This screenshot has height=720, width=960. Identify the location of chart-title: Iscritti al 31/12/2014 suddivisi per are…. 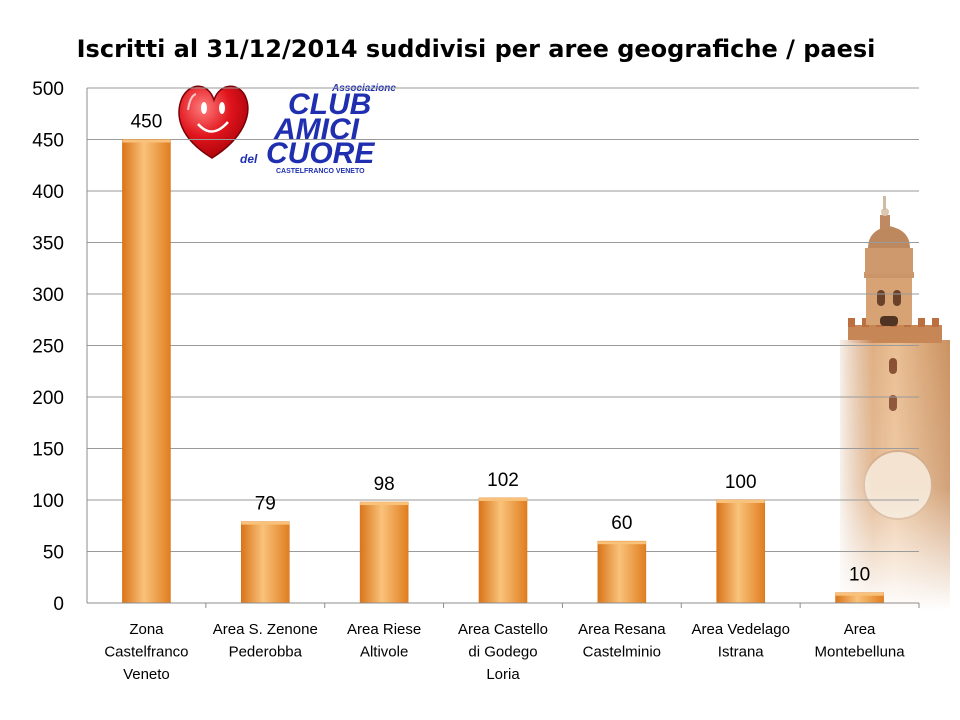
(476, 49).